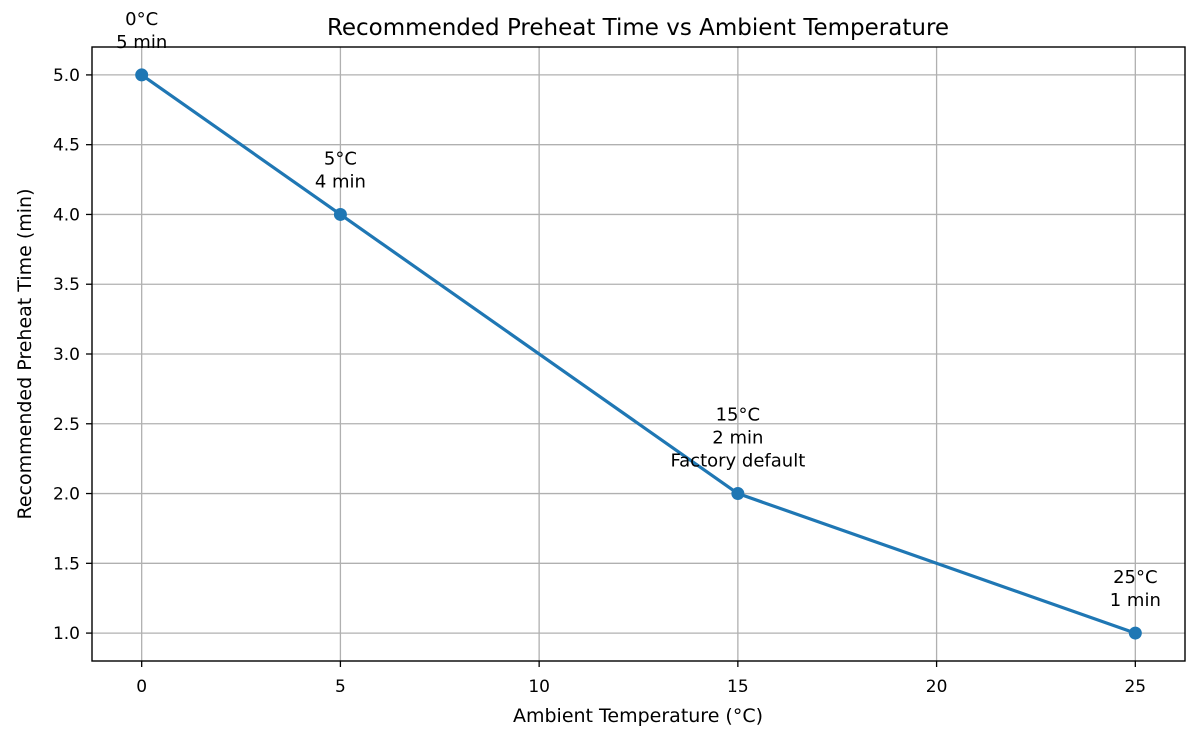 The image size is (1200, 741). What do you see at coordinates (737, 461) in the screenshot?
I see `annotation-label: Factory default` at bounding box center [737, 461].